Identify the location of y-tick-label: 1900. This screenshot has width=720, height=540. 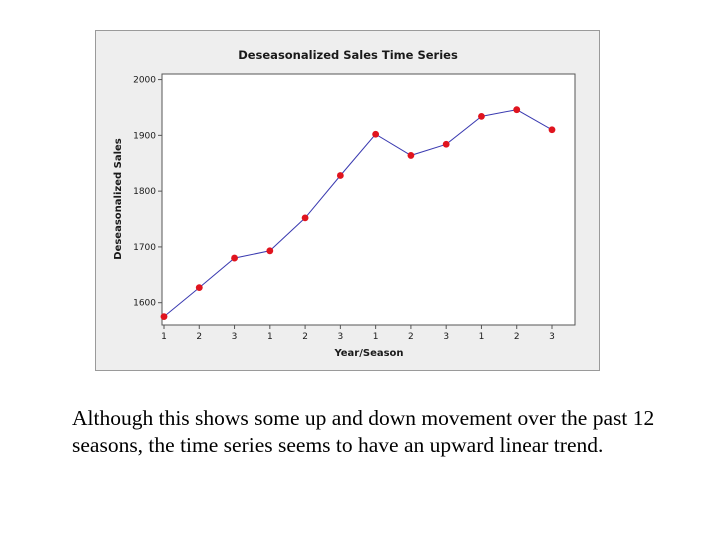
(144, 136).